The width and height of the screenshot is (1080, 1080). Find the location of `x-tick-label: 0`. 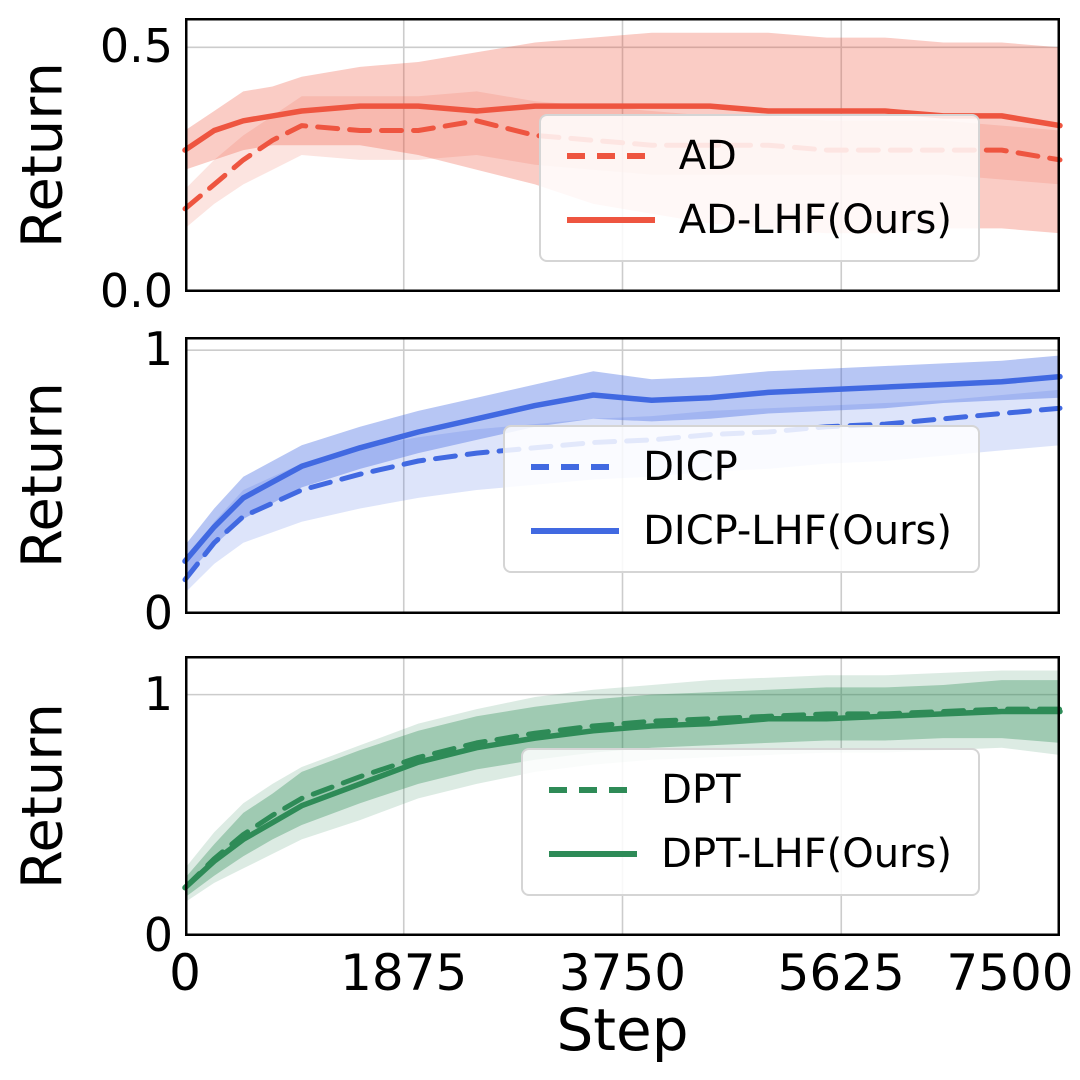

x-tick-label: 0 is located at coordinates (185, 973).